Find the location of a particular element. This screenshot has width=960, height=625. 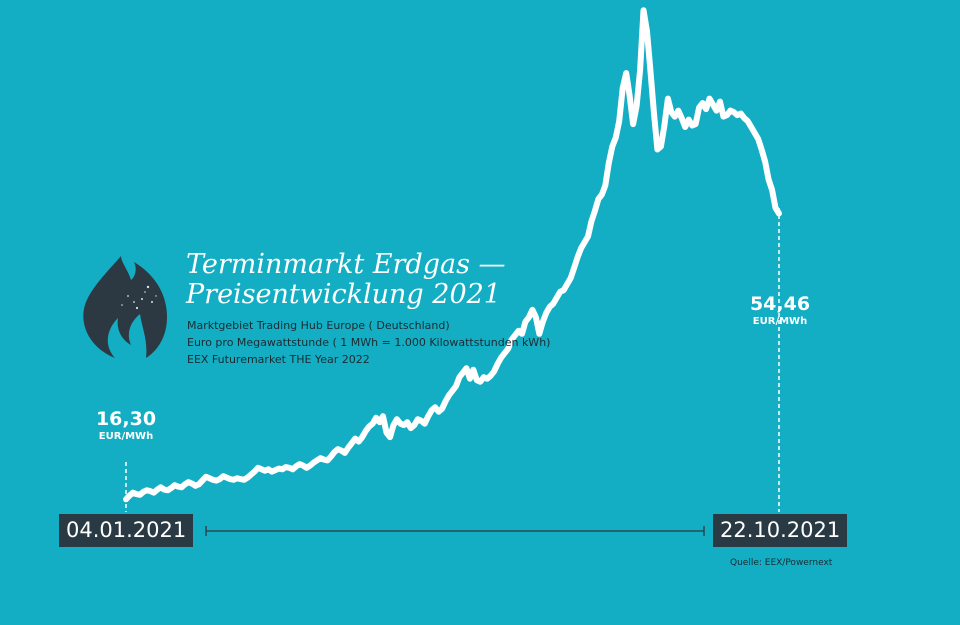

start-value-label: 16,30 EUR/MWh is located at coordinates (126, 425).